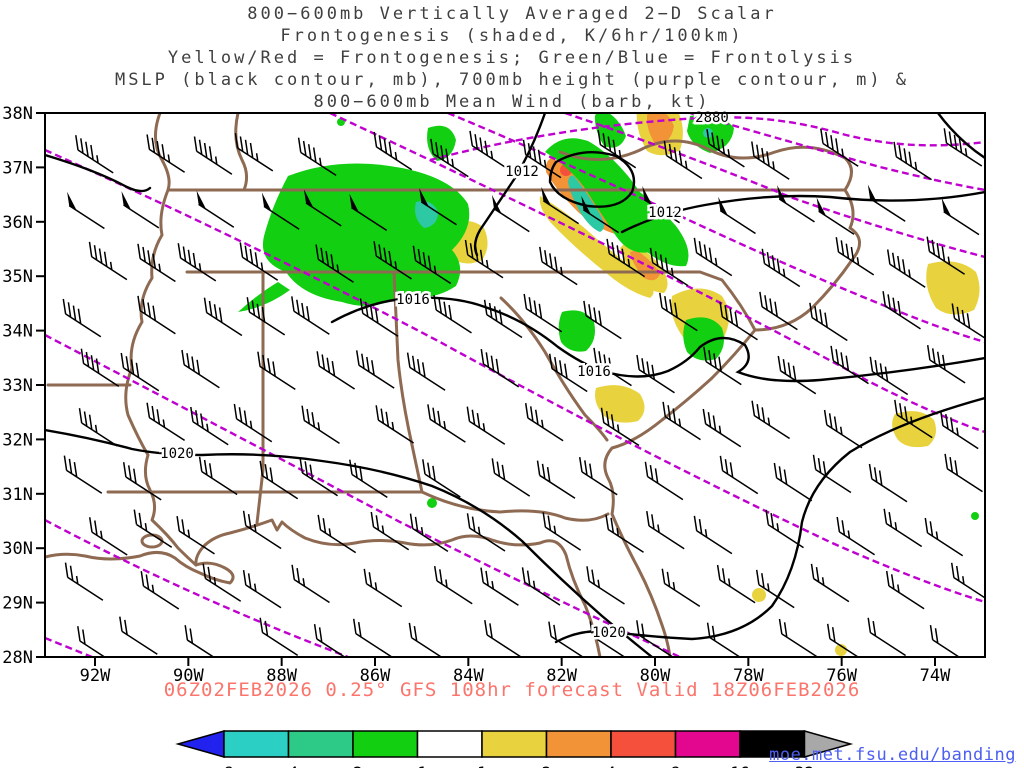 The width and height of the screenshot is (1024, 768). Describe the element at coordinates (17, 277) in the screenshot. I see `y-tick-label: 35N` at that location.